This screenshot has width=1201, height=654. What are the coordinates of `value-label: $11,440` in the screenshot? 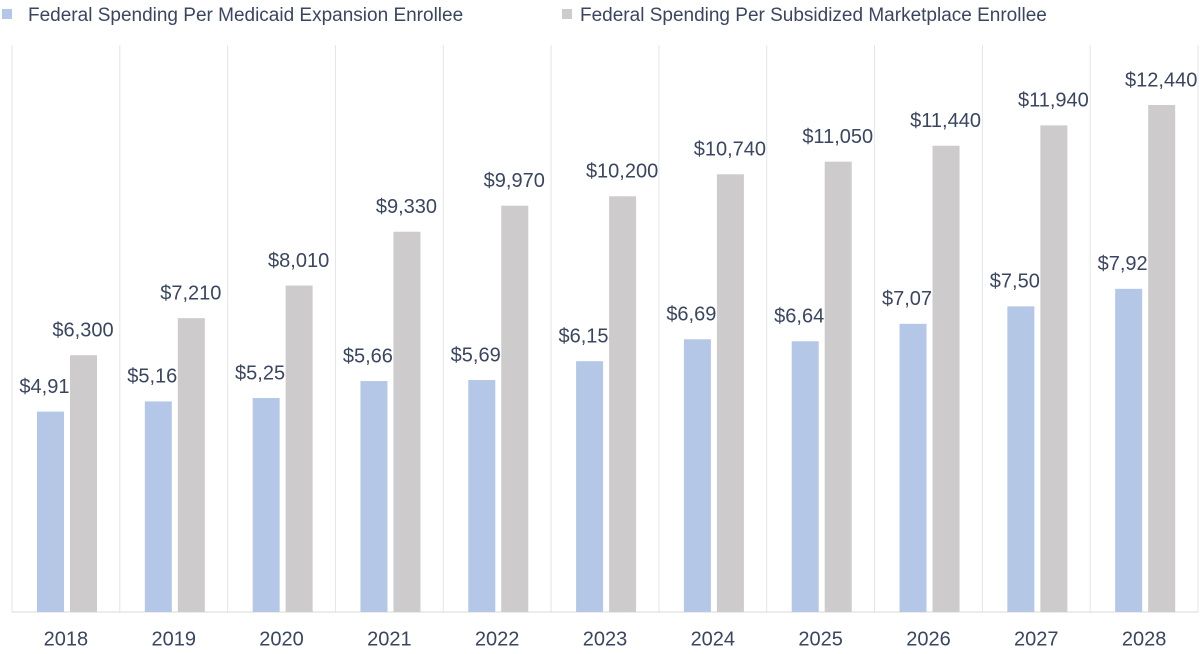 It's located at (945, 121).